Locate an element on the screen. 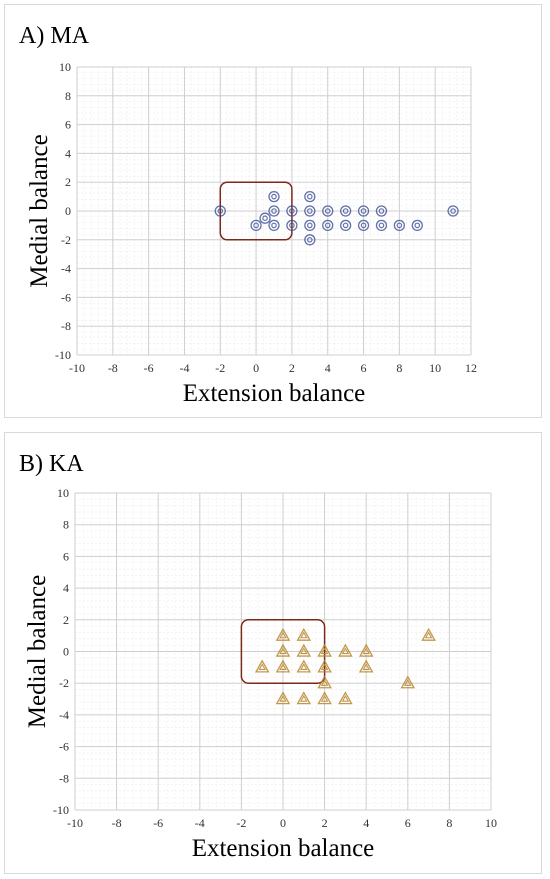 The image size is (550, 879). x-tick-label: 12 is located at coordinates (471, 368).